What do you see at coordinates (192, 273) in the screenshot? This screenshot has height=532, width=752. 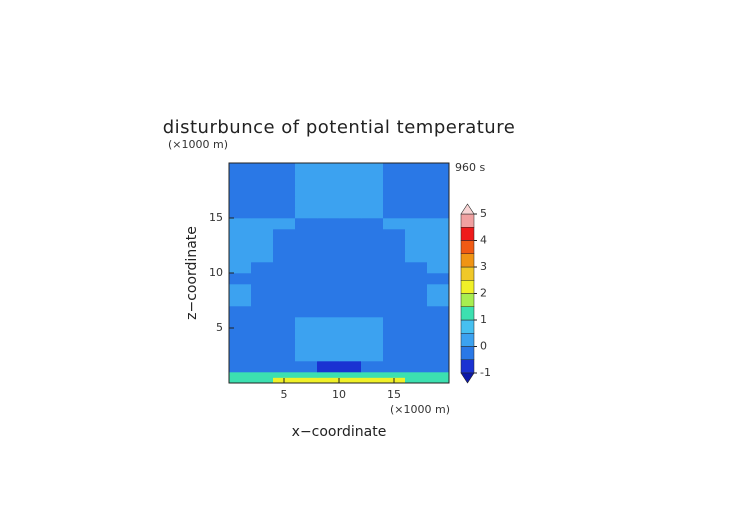 I see `y-axis-label: z−coordinate` at bounding box center [192, 273].